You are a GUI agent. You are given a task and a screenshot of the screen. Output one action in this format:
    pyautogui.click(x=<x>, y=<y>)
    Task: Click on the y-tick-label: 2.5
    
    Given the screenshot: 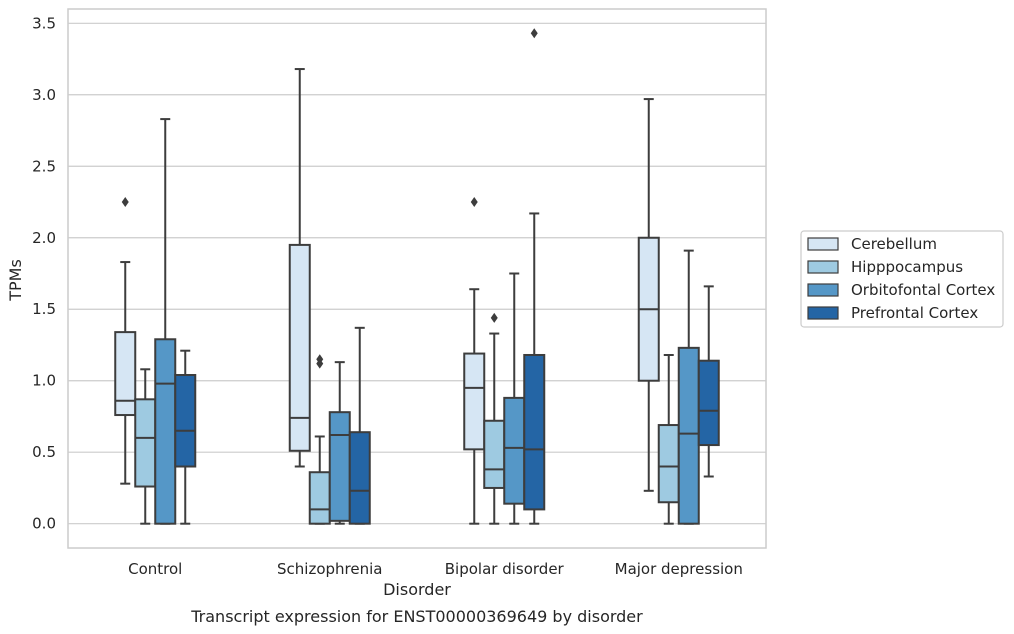 What is the action you would take?
    pyautogui.click(x=44, y=166)
    